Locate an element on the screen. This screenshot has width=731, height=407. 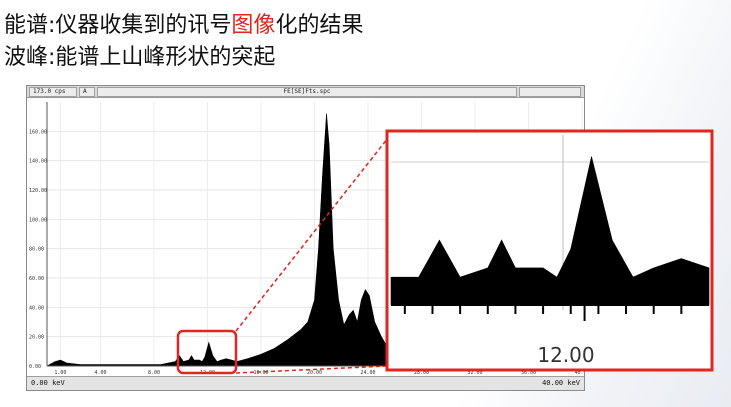
x-tick-label: 40.00 is located at coordinates (579, 373).